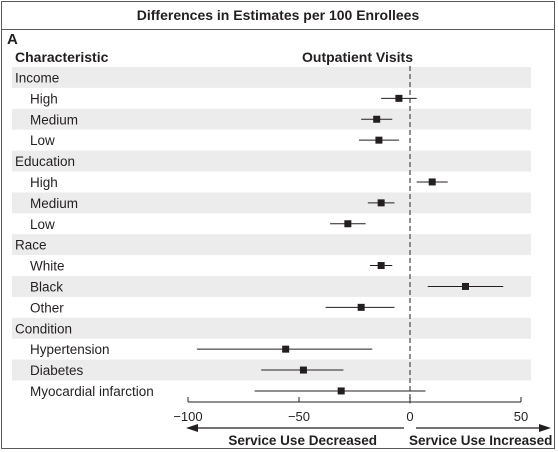 Image resolution: width=558 pixels, height=452 pixels. What do you see at coordinates (37, 77) in the screenshot?
I see `group-label: Income` at bounding box center [37, 77].